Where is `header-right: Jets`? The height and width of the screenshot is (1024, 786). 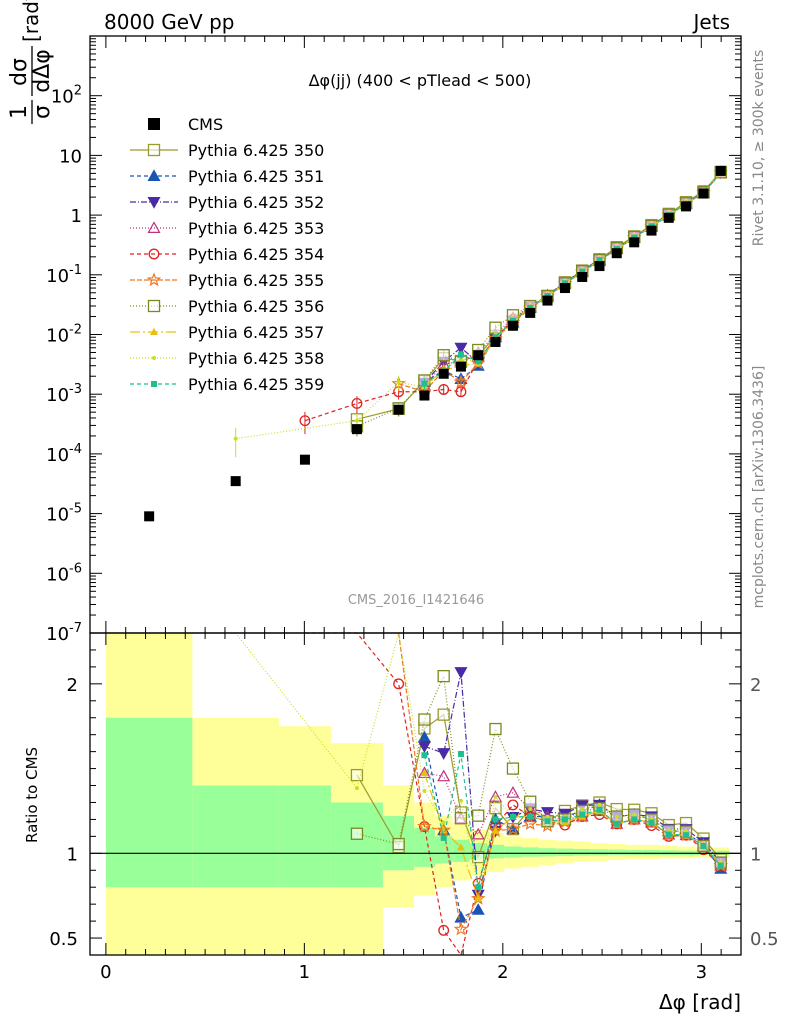
header-right: Jets is located at coordinates (711, 22).